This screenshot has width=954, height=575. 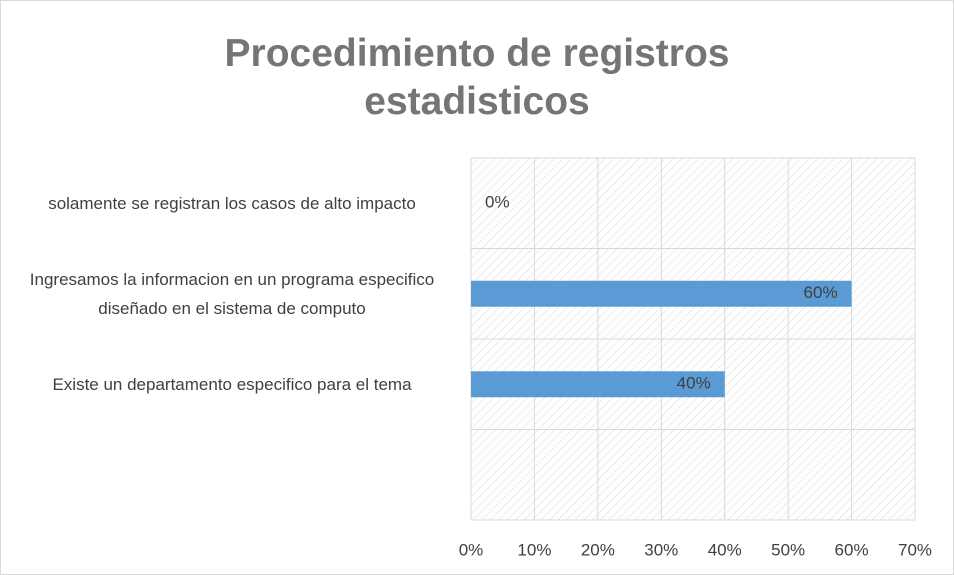 I want to click on data-label: 0%, so click(x=497, y=202).